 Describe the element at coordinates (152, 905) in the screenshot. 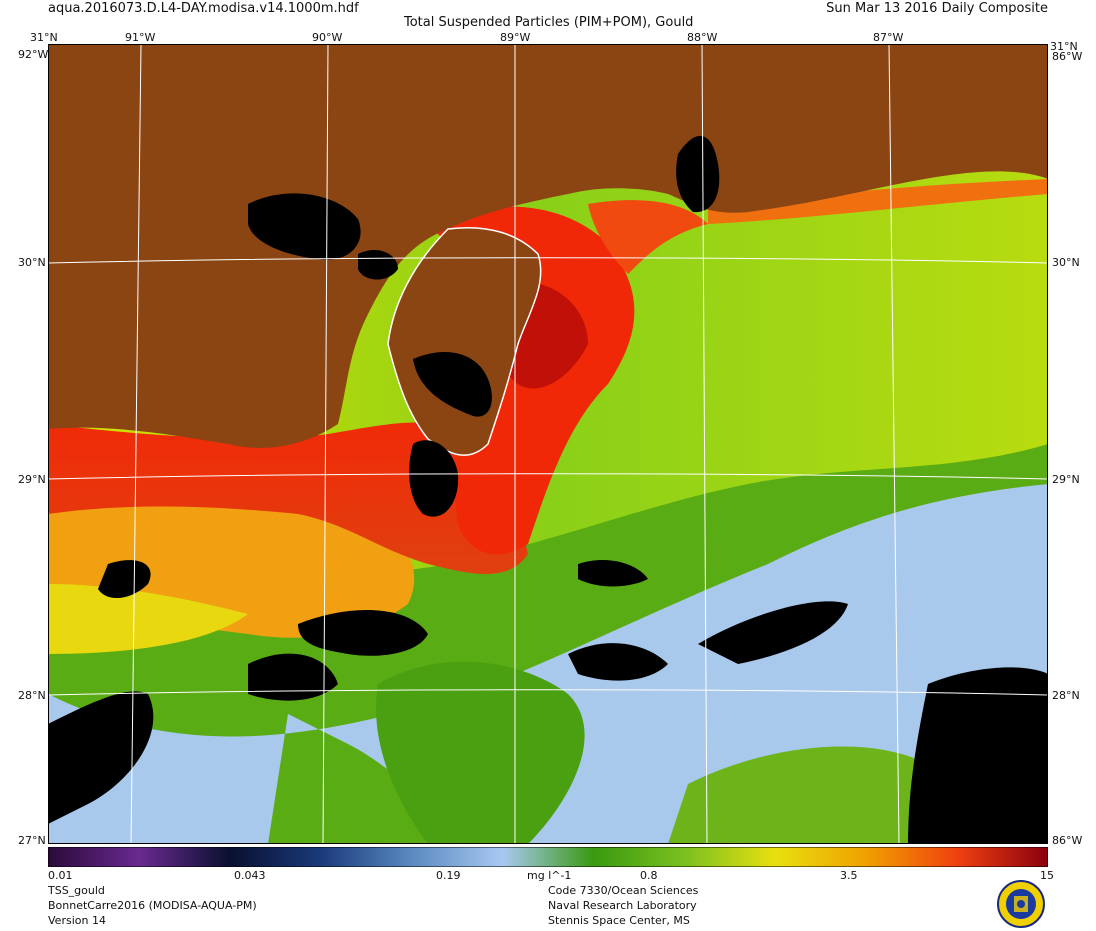

I see `footer-dataset: BonnetCarre2016 (MODISA-AQUA-PM)` at that location.